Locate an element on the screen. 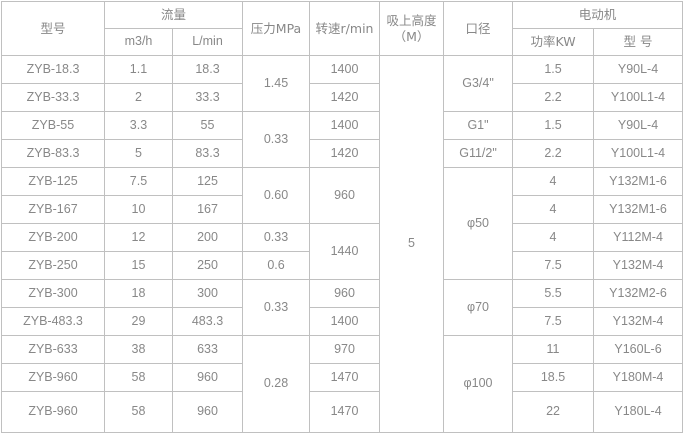 This screenshot has height=433, width=683. cell-flow-m3h: 18 is located at coordinates (138, 293).